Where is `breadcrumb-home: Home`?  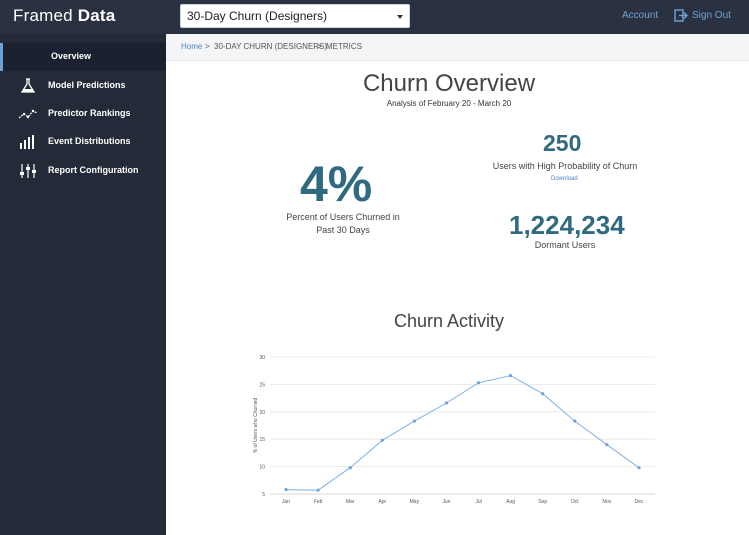
breadcrumb-home: Home is located at coordinates (192, 46).